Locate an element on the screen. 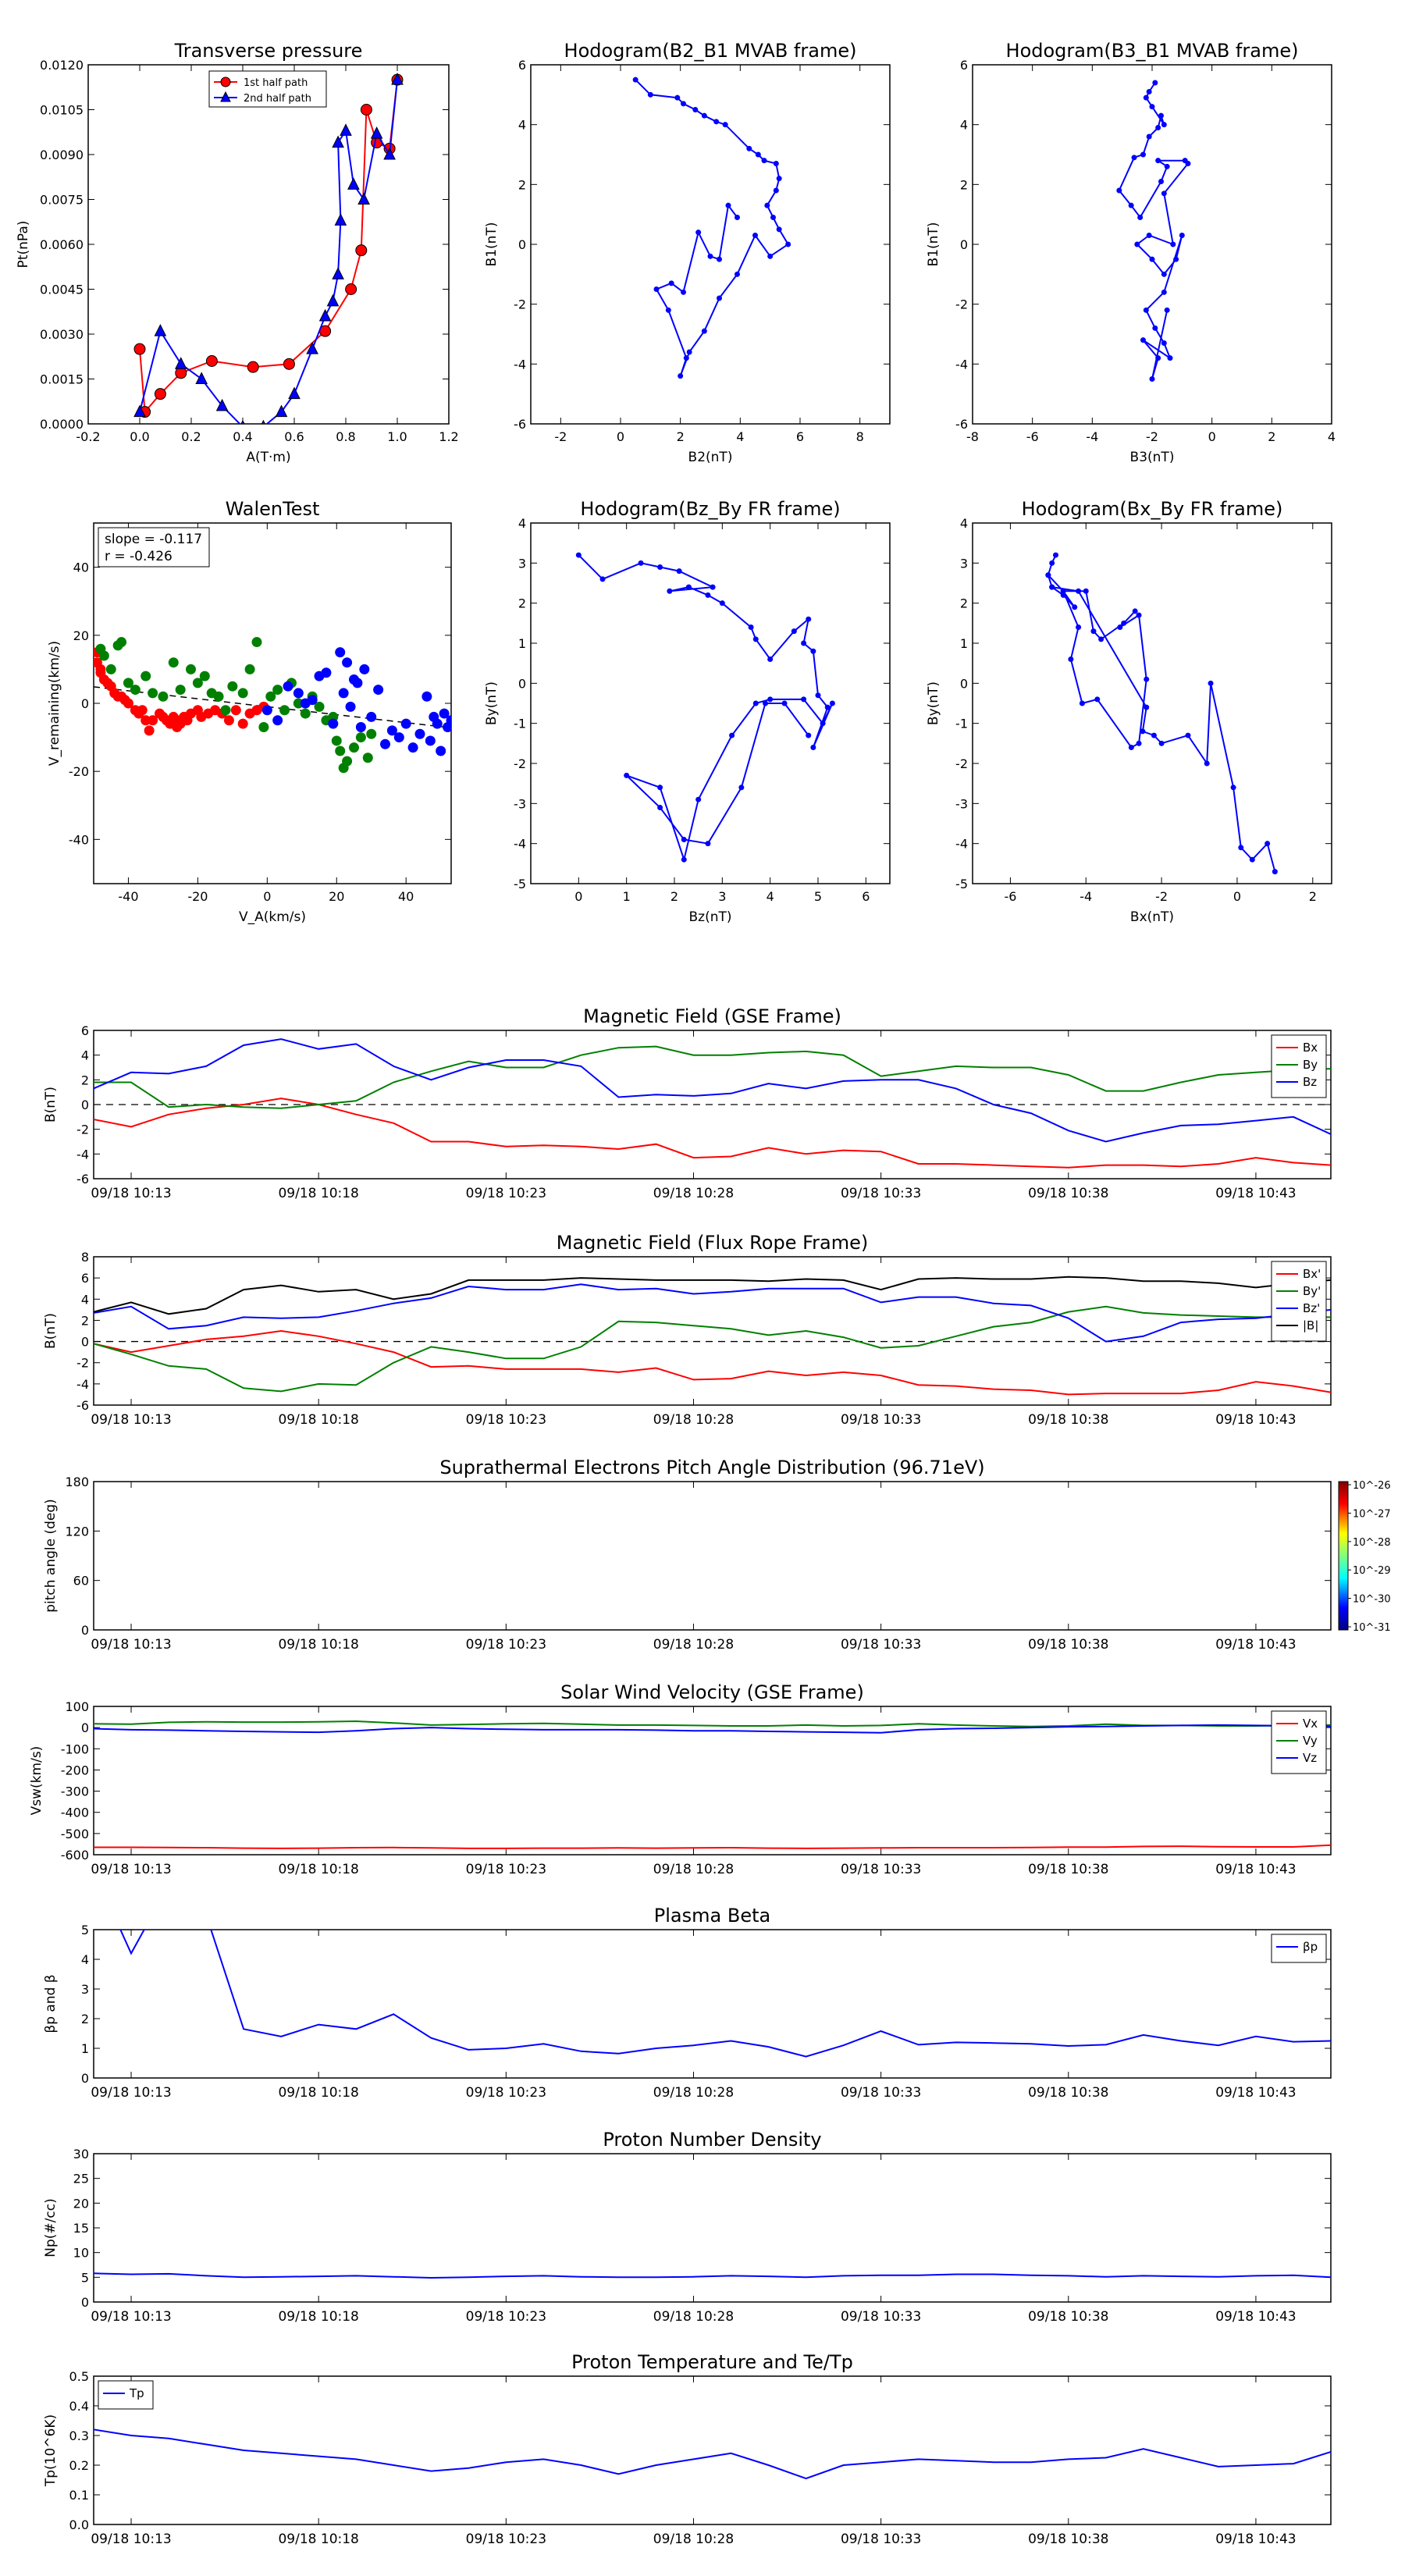  y-tick-label: 0 is located at coordinates (85, 1727).